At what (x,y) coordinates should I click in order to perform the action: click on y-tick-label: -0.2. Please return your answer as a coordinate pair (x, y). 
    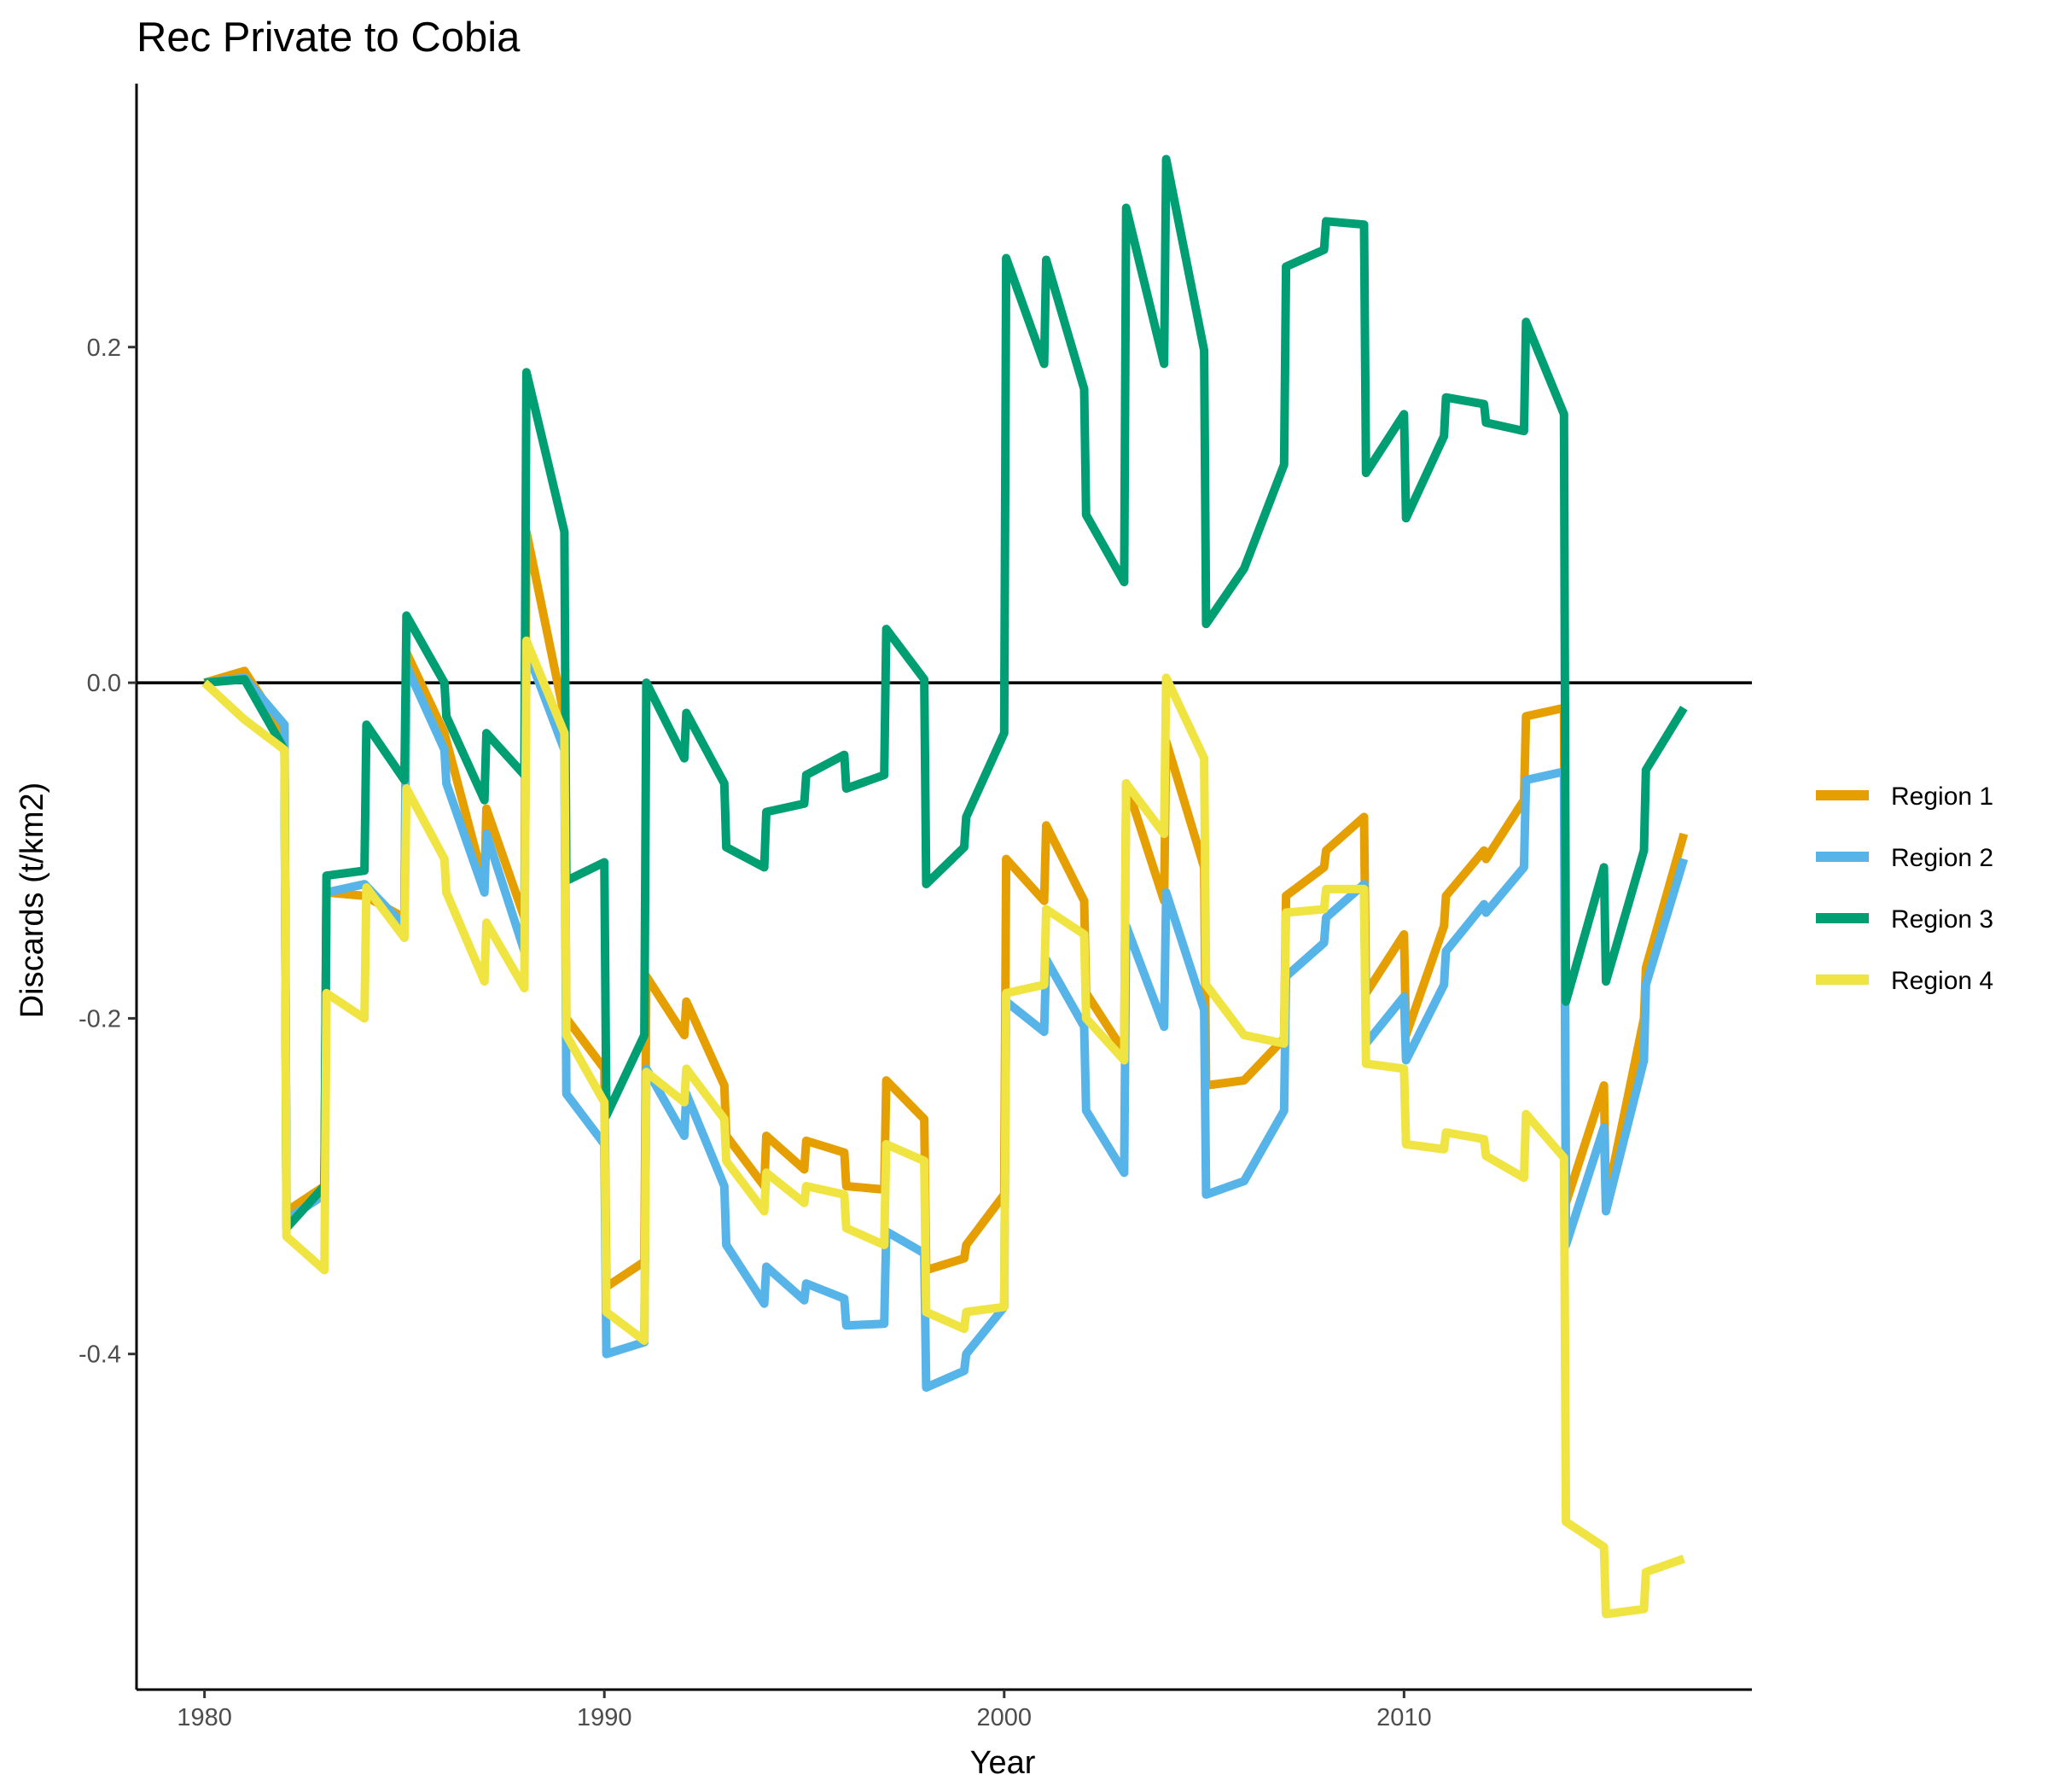
    Looking at the image, I should click on (100, 1019).